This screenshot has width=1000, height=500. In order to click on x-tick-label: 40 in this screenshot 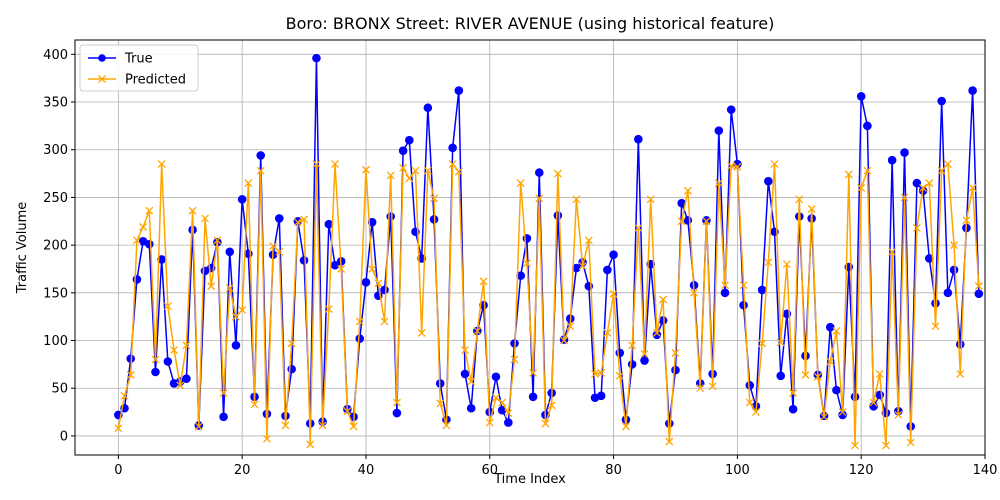, I will do `click(366, 470)`.